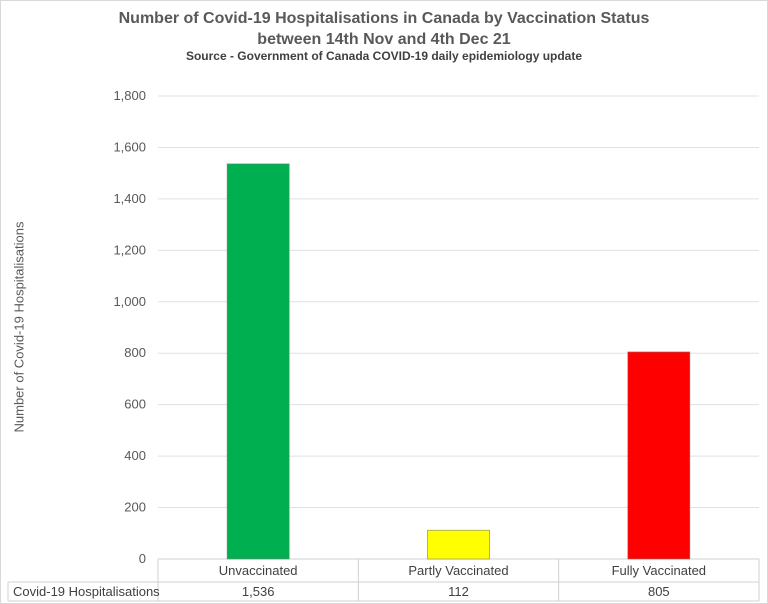 Image resolution: width=768 pixels, height=604 pixels. Describe the element at coordinates (458, 570) in the screenshot. I see `x-category-label: Partly Vaccinated` at that location.